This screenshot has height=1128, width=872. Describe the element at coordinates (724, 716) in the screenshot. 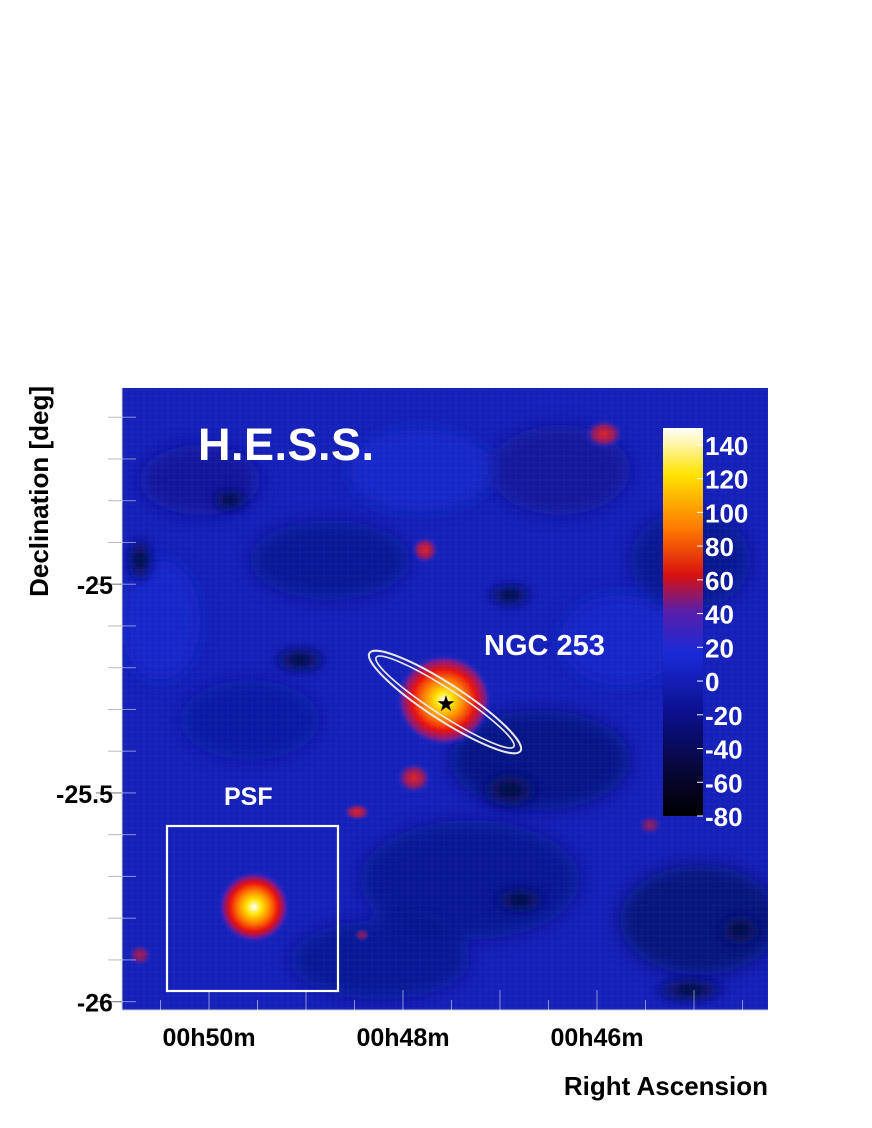

I see `colorbar-tick-label: -20` at that location.